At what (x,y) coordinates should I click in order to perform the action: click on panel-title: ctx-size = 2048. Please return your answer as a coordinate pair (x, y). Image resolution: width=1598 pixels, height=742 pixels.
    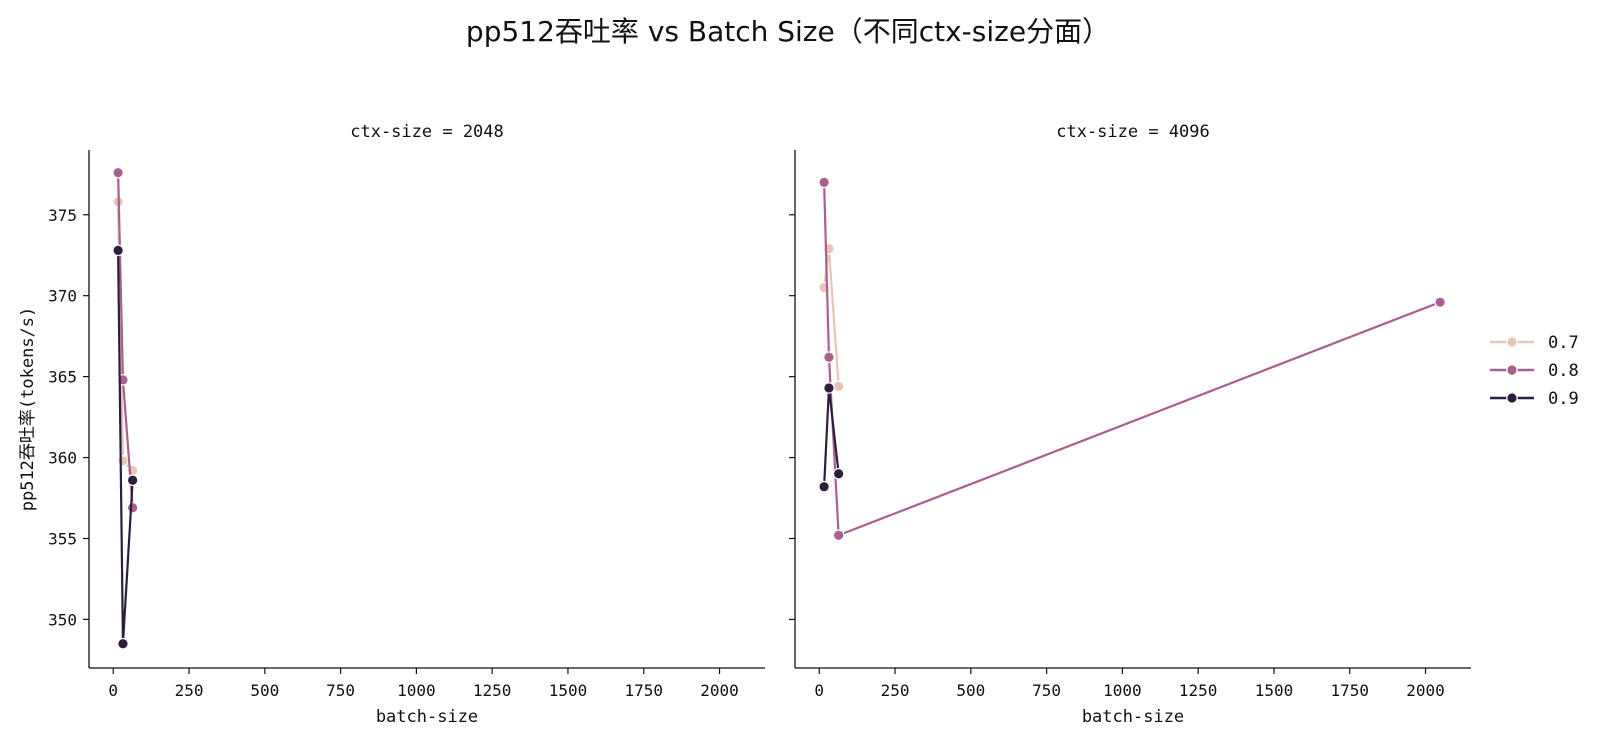
    Looking at the image, I should click on (427, 132).